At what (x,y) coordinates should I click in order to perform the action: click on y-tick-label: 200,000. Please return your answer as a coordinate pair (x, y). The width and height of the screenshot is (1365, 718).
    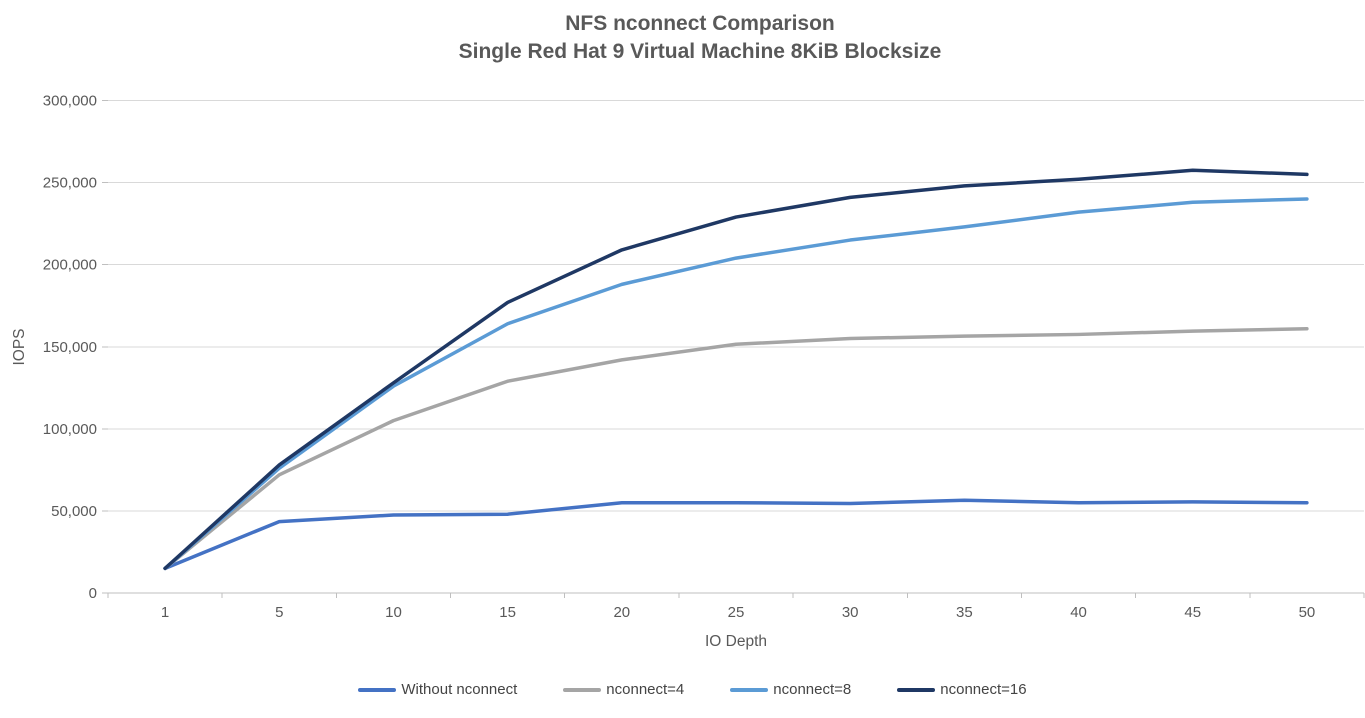
    Looking at the image, I should click on (70, 265).